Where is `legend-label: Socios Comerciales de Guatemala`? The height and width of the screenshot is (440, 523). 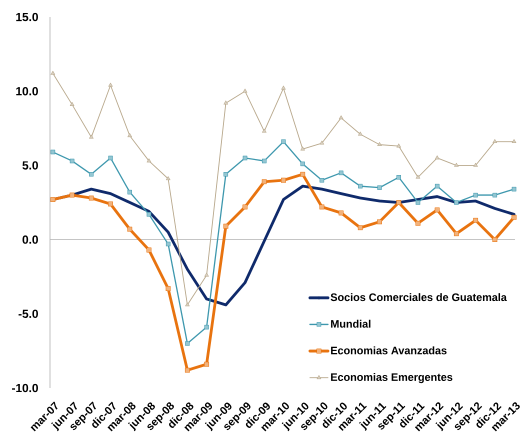
legend-label: Socios Comerciales de Guatemala is located at coordinates (418, 297).